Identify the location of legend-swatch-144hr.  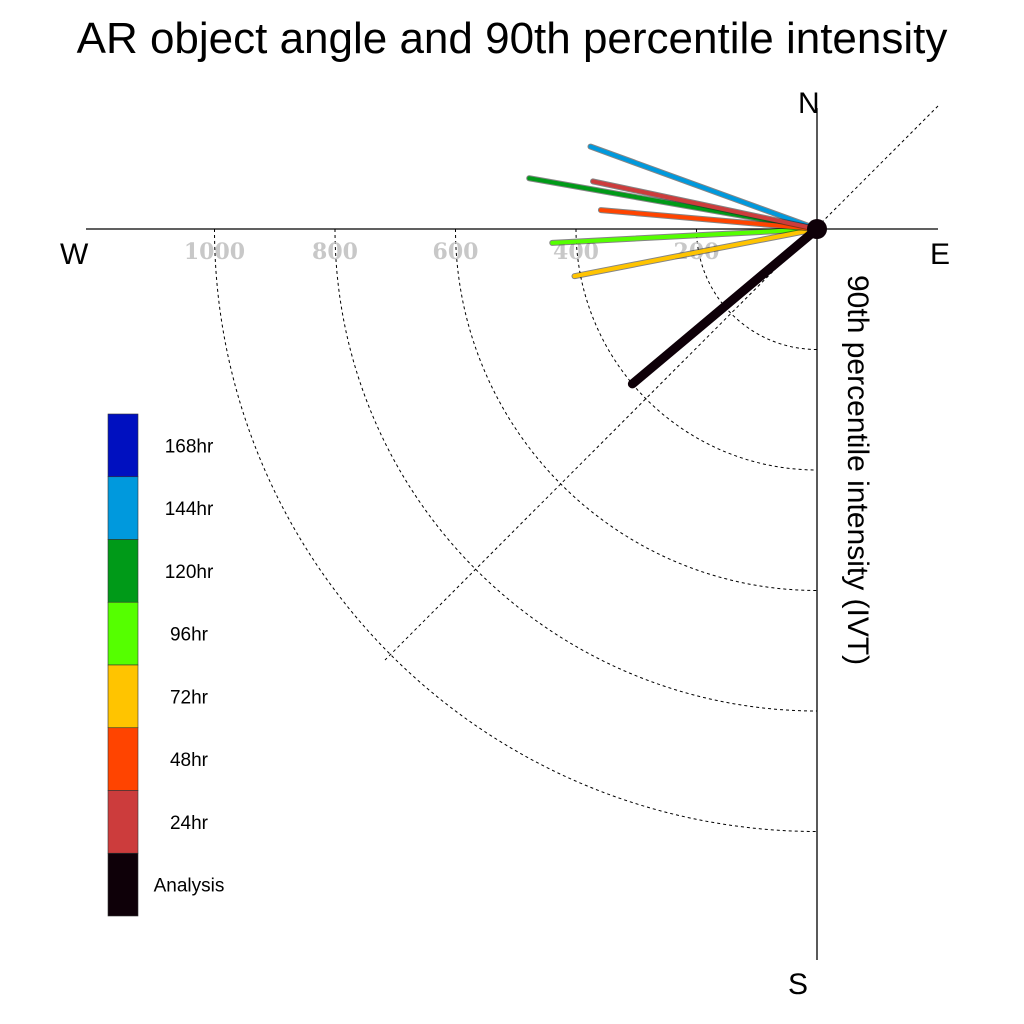
(123, 508).